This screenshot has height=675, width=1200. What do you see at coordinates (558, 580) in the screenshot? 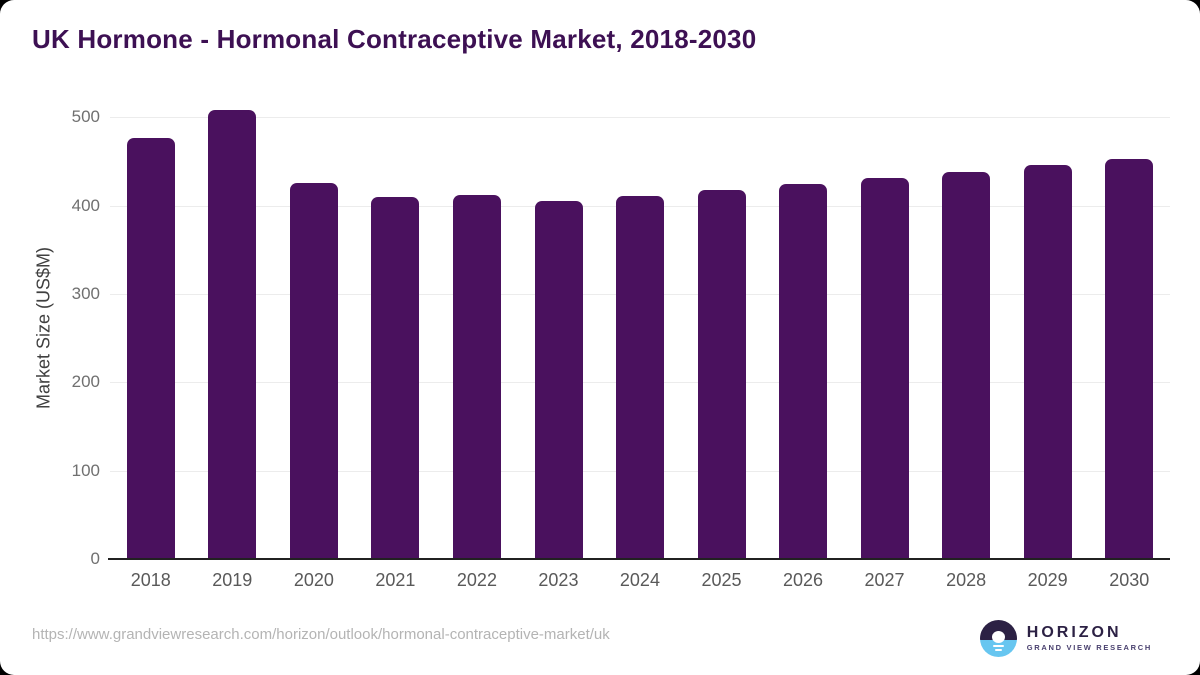
I see `x-tick-label-2023: 2023` at bounding box center [558, 580].